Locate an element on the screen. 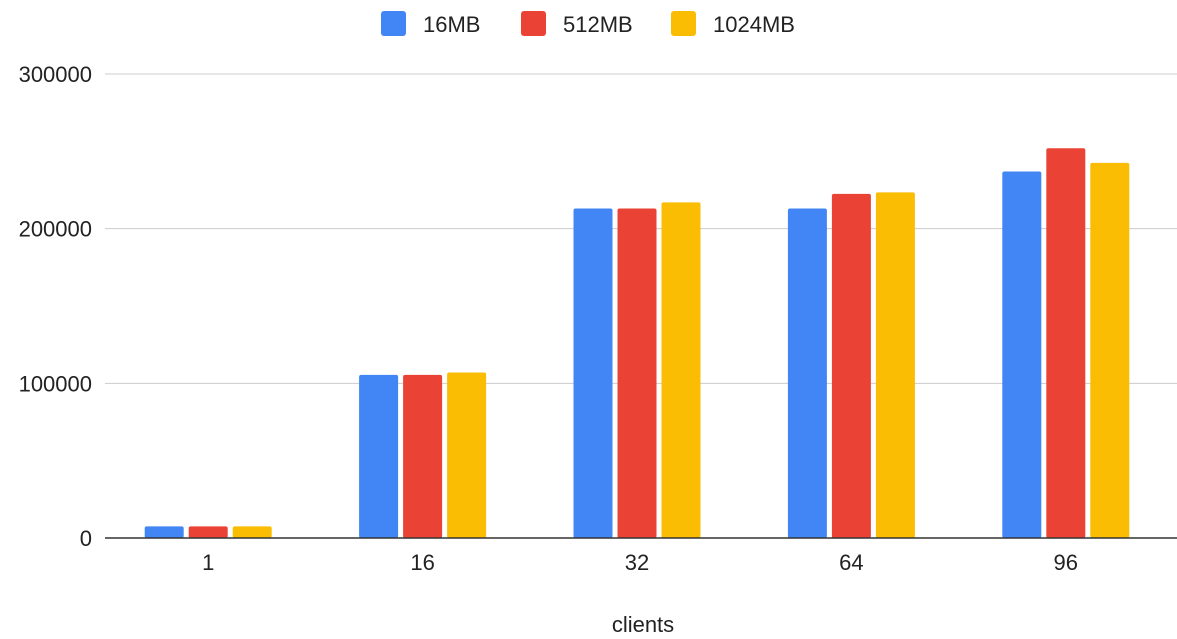  legend-label: 1024MB is located at coordinates (754, 24).